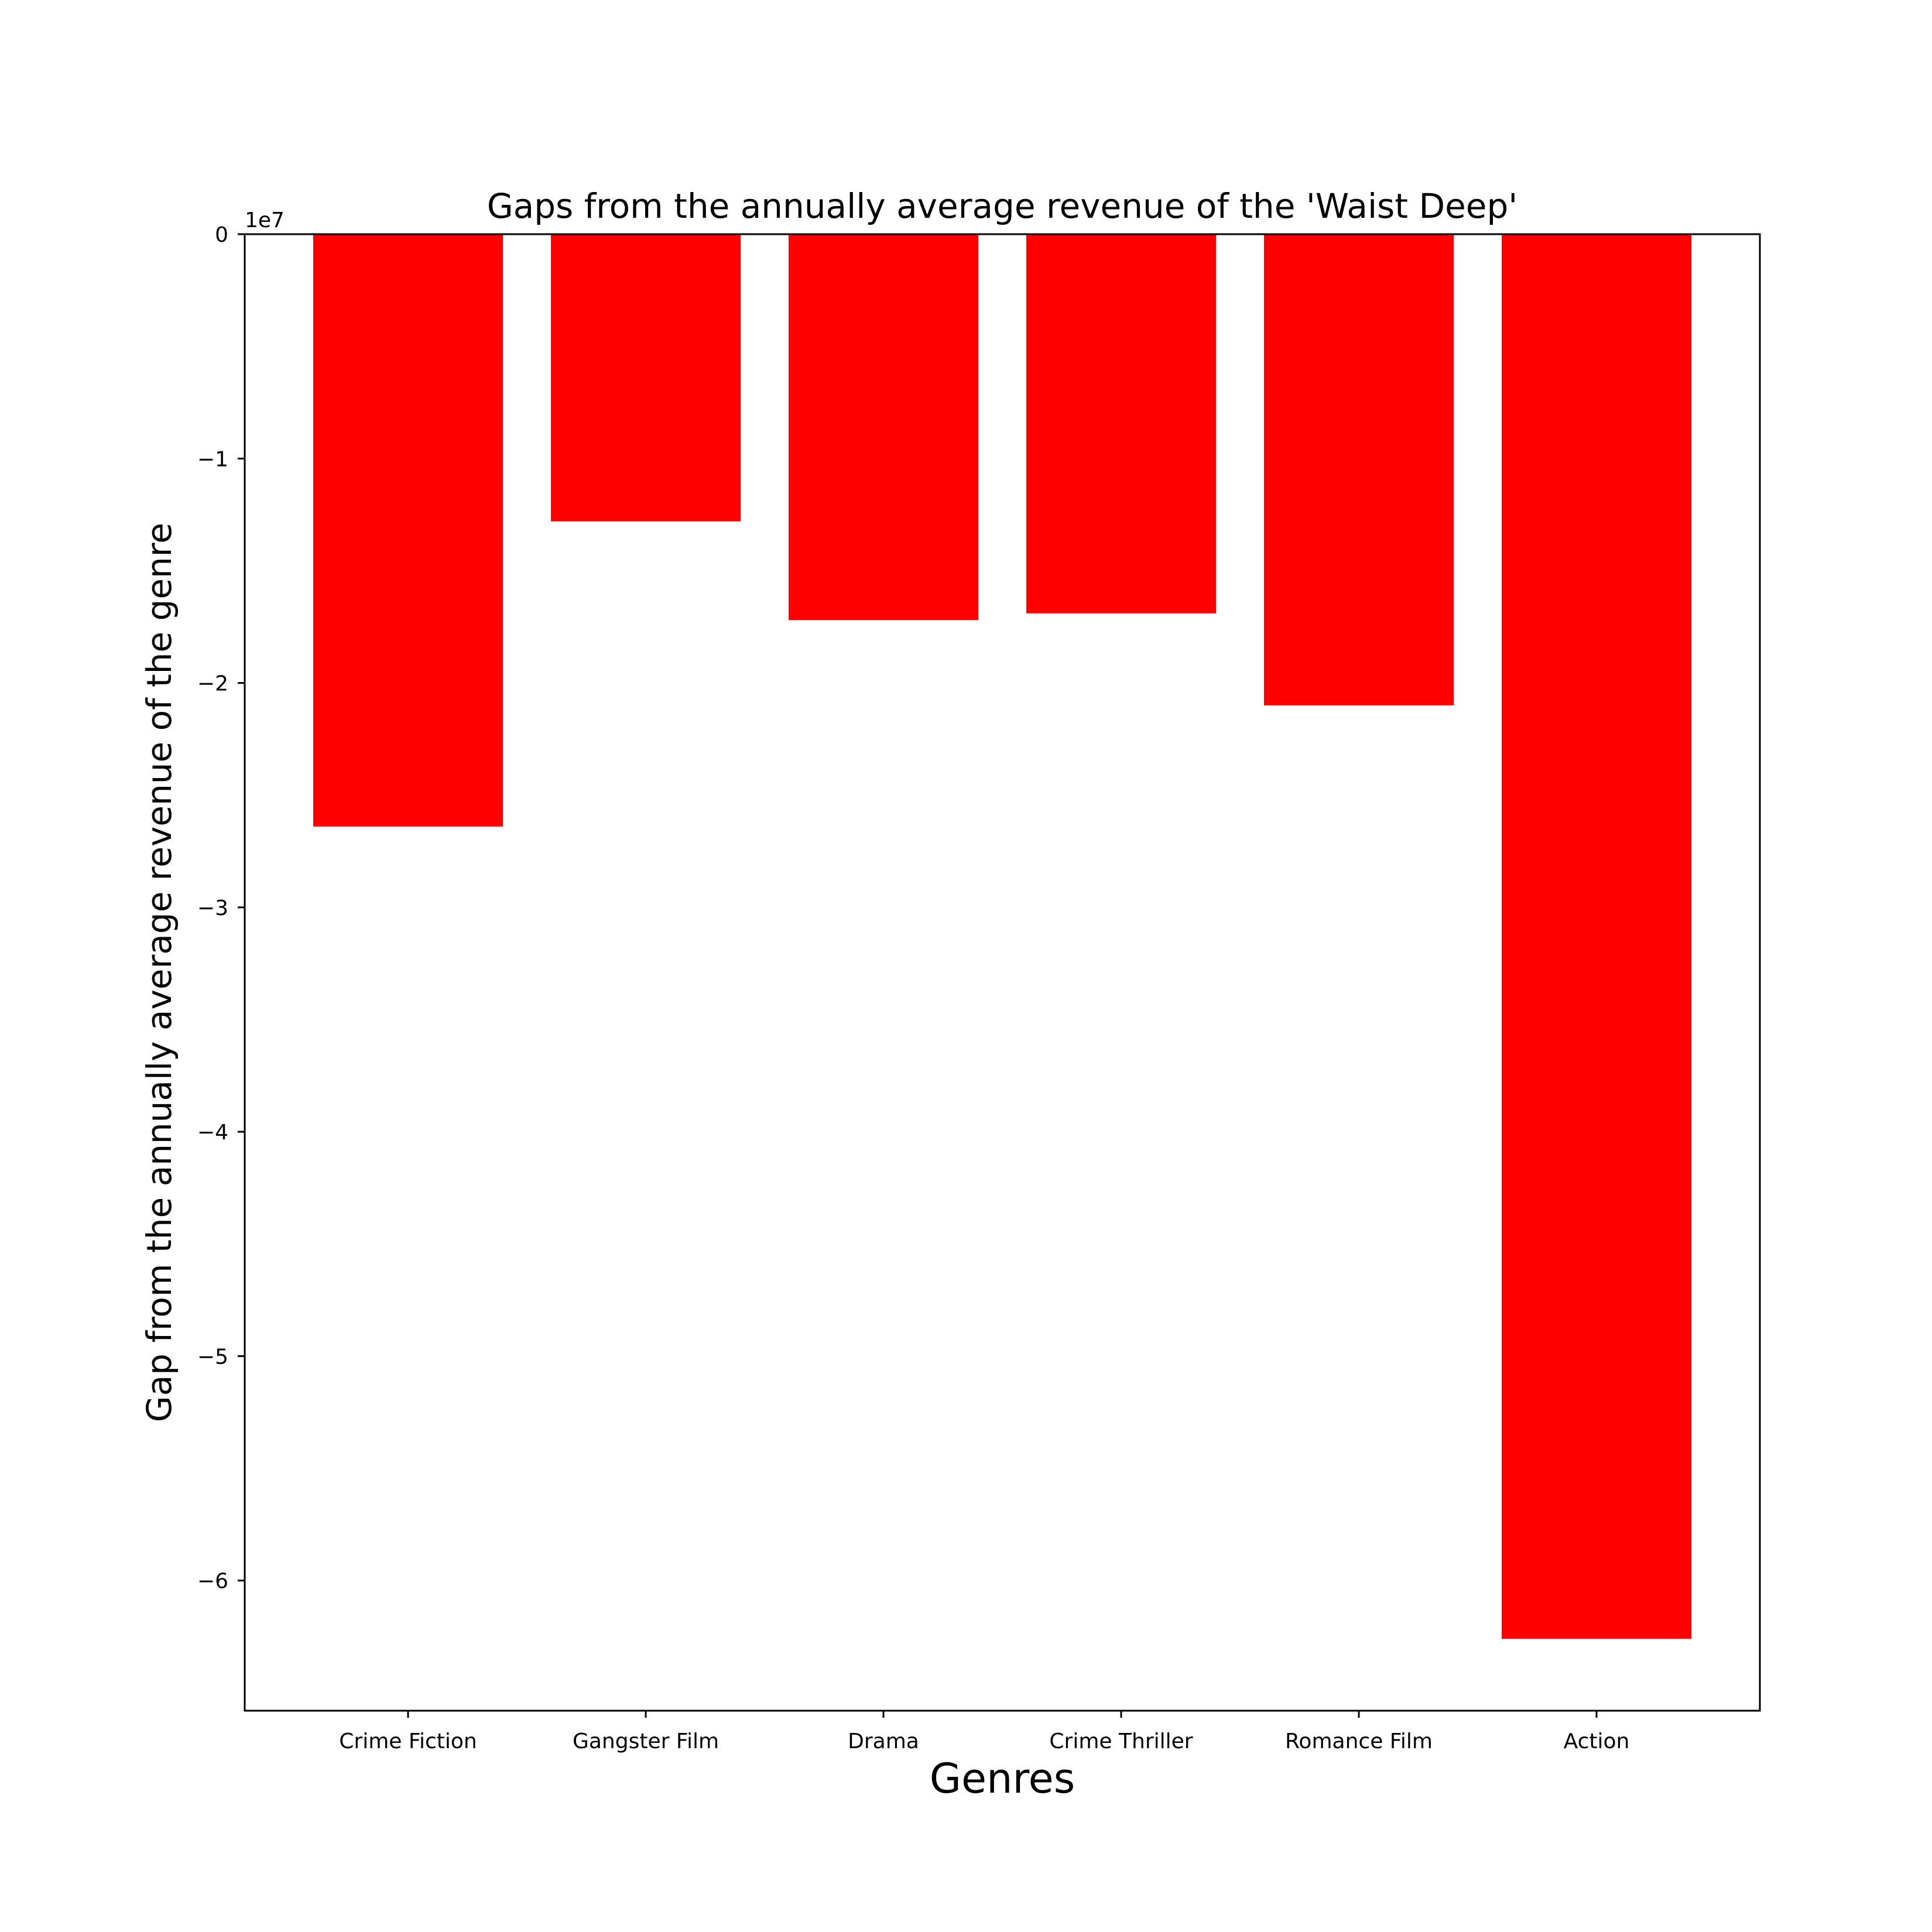  Describe the element at coordinates (646, 1741) in the screenshot. I see `x-tick-label: Gangster Film` at that location.